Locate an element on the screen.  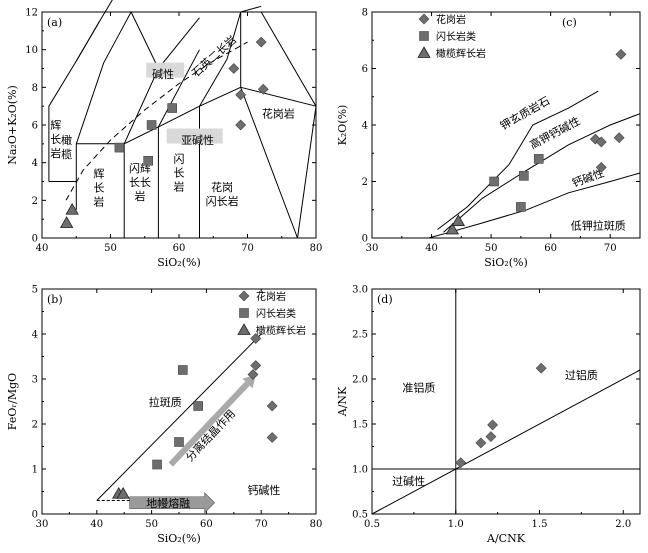
panel-c-legend-square-swatch is located at coordinates (424, 36).